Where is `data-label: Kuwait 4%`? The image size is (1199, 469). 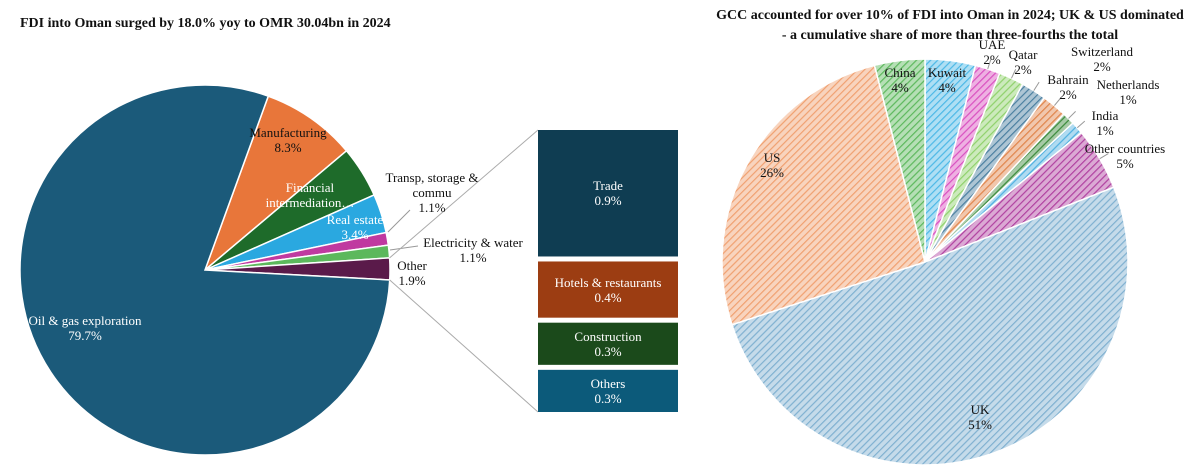 data-label: Kuwait 4% is located at coordinates (947, 80).